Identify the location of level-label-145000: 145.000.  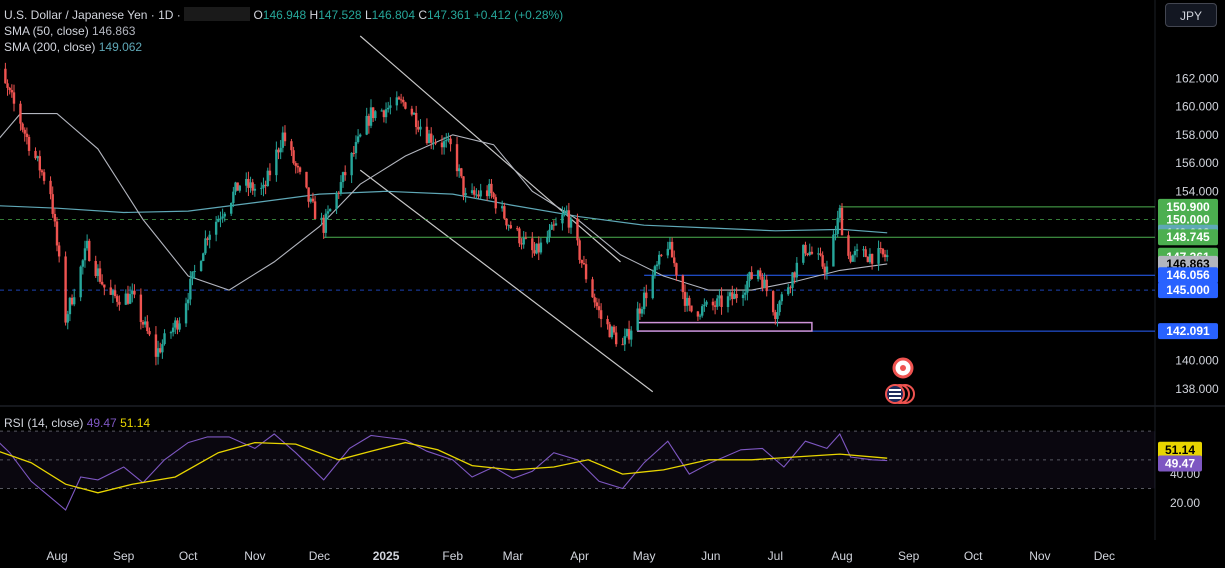
(1188, 290).